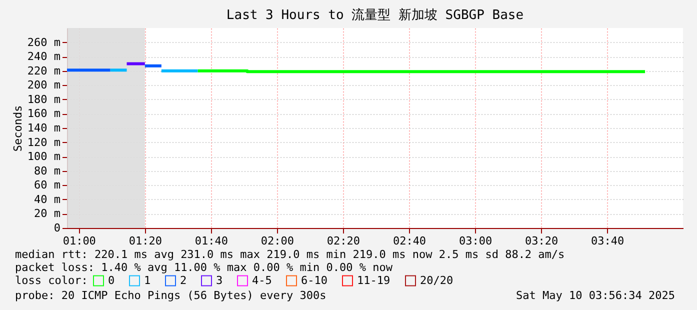 The image size is (697, 310). Describe the element at coordinates (44, 57) in the screenshot. I see `y-tick-label: 240 m` at that location.